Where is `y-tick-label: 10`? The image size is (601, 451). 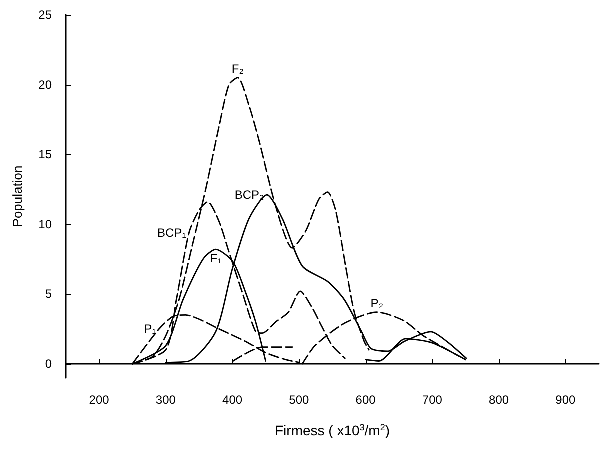
y-tick-label: 10 is located at coordinates (45, 224).